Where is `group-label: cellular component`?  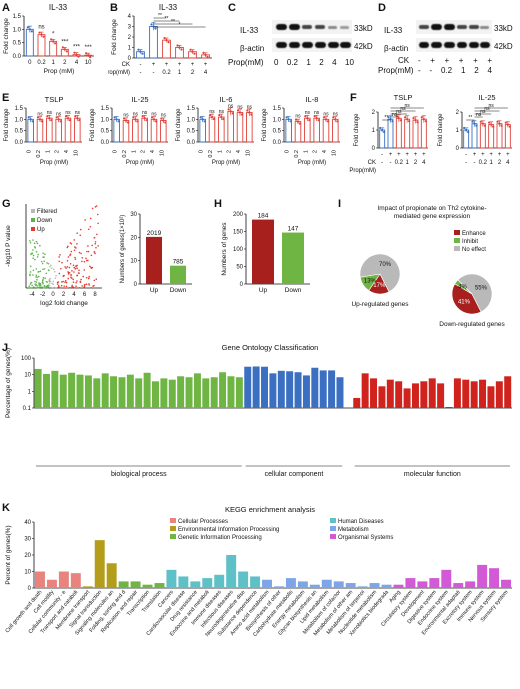 group-label: cellular component is located at coordinates (294, 474).